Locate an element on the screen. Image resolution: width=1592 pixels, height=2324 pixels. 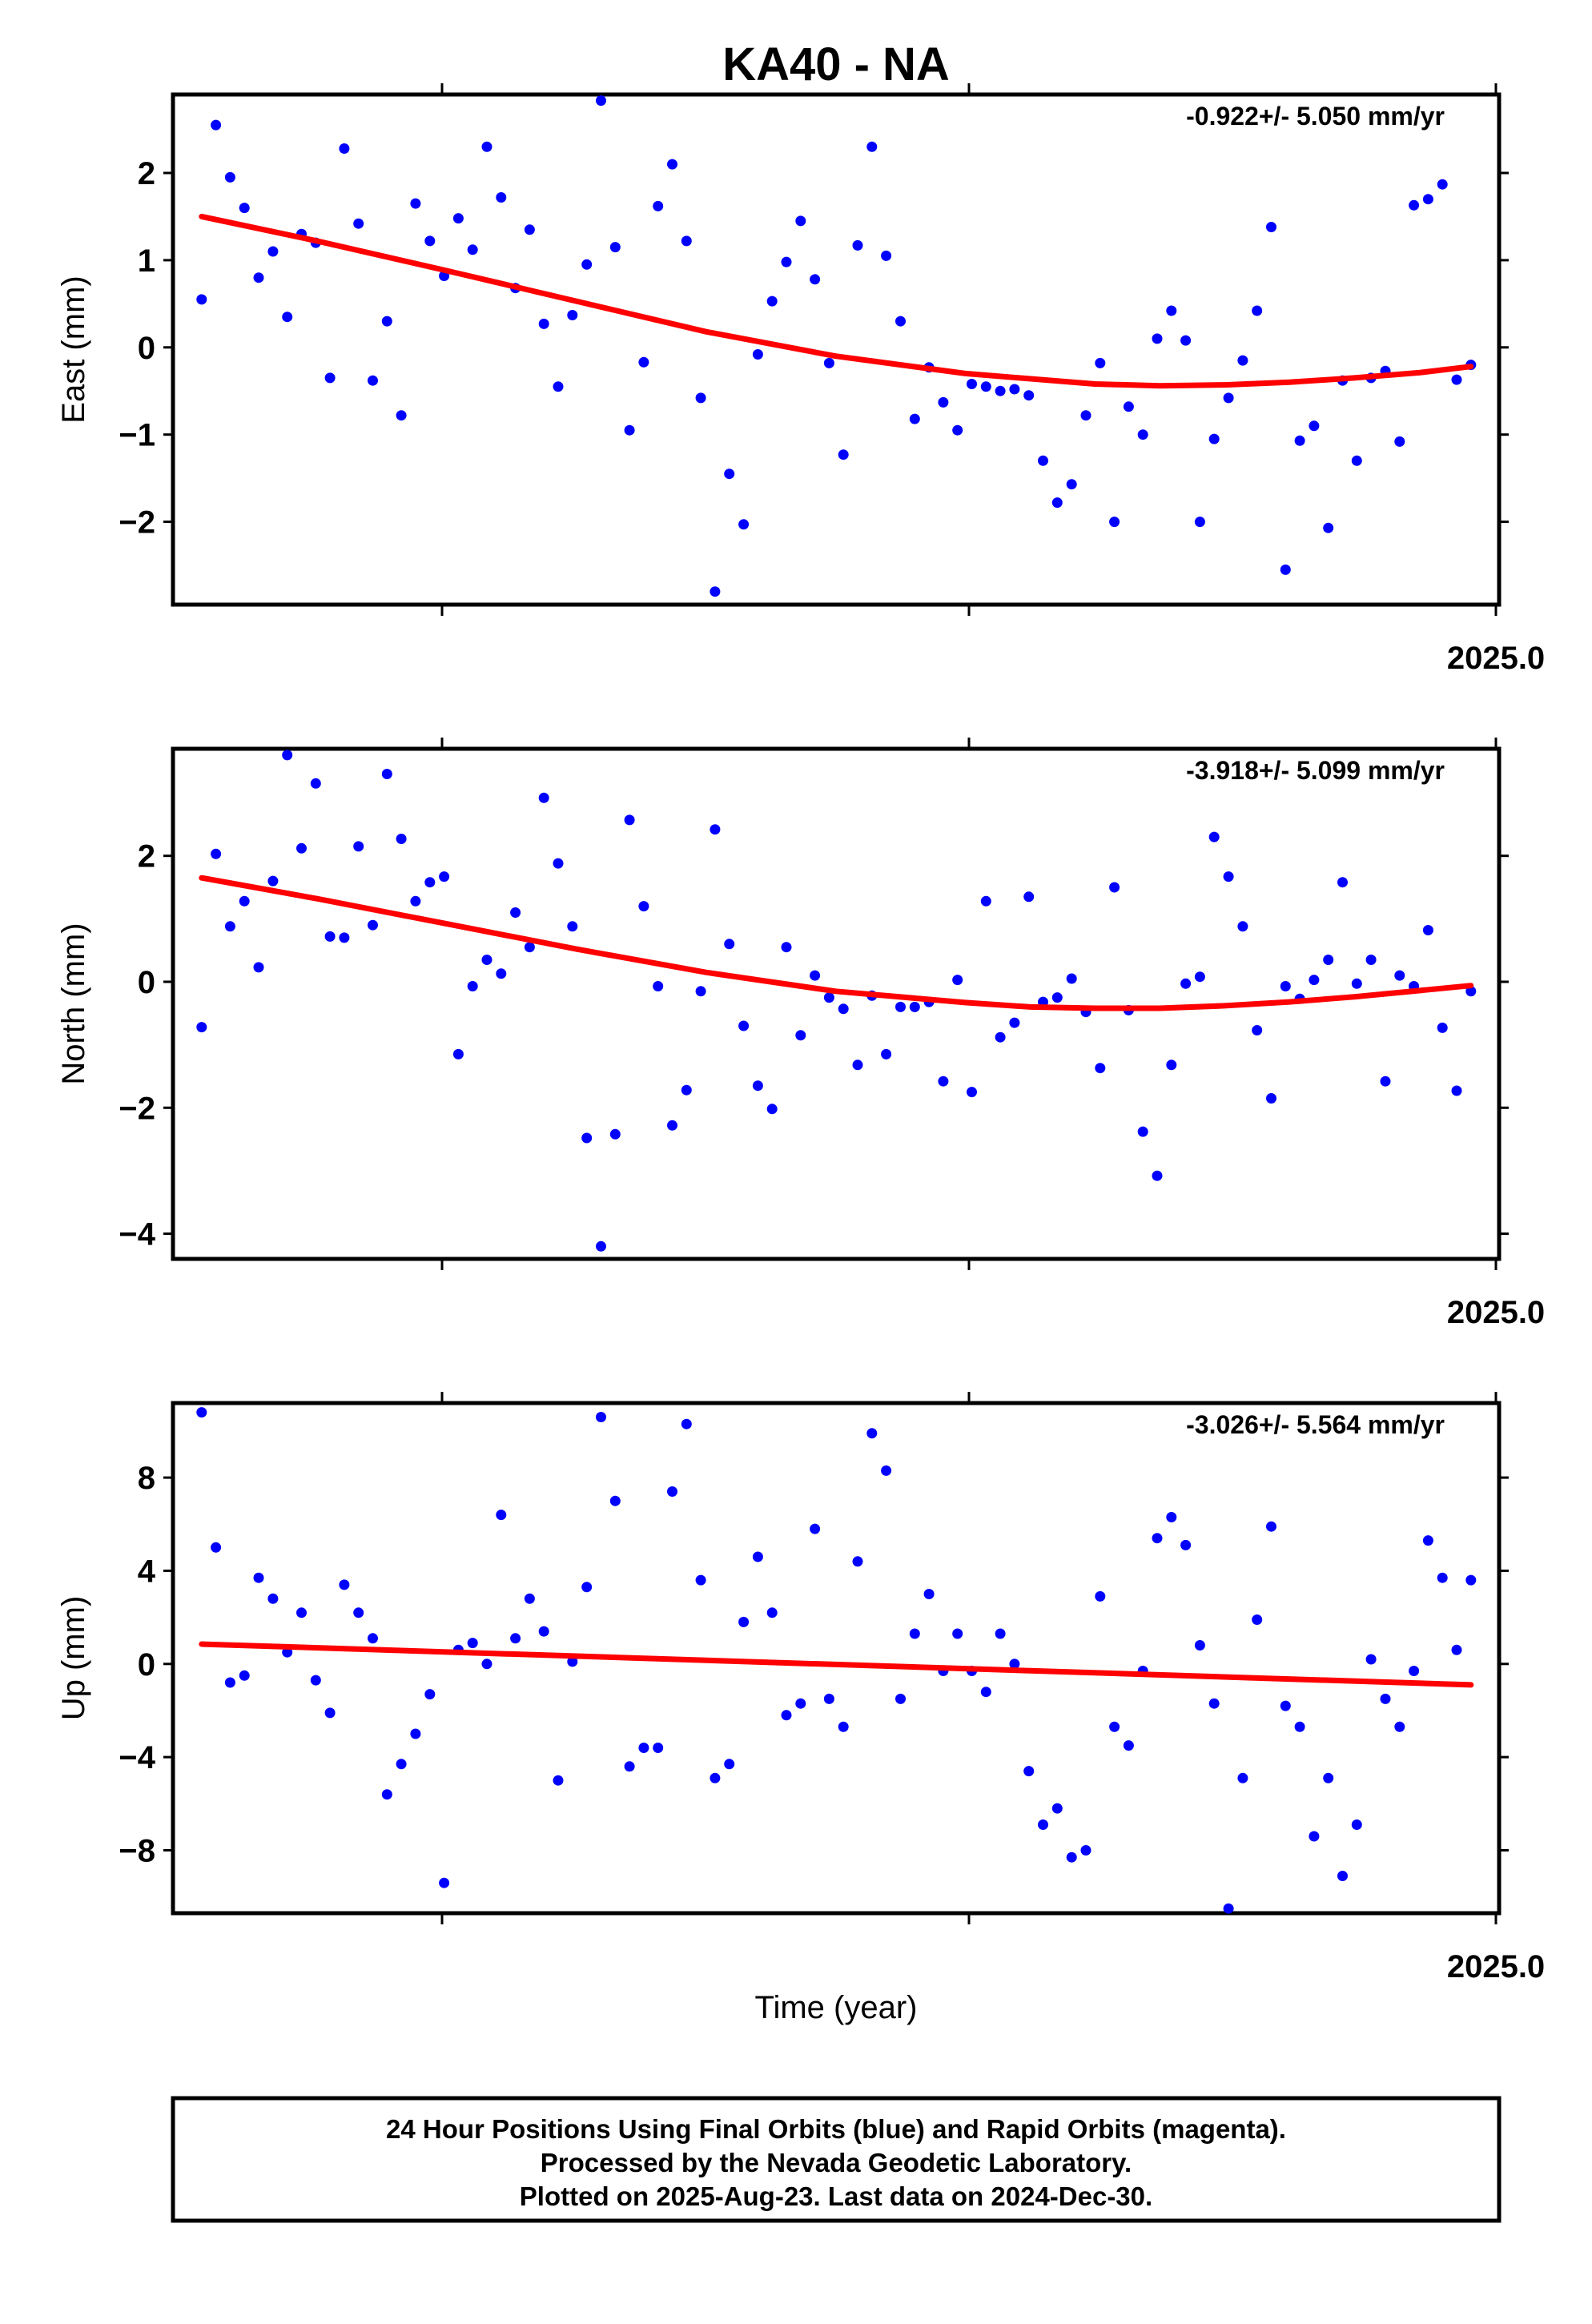
east-panel-rate-label: -0.922+/- 5.050 mm/yr is located at coordinates (1315, 116).